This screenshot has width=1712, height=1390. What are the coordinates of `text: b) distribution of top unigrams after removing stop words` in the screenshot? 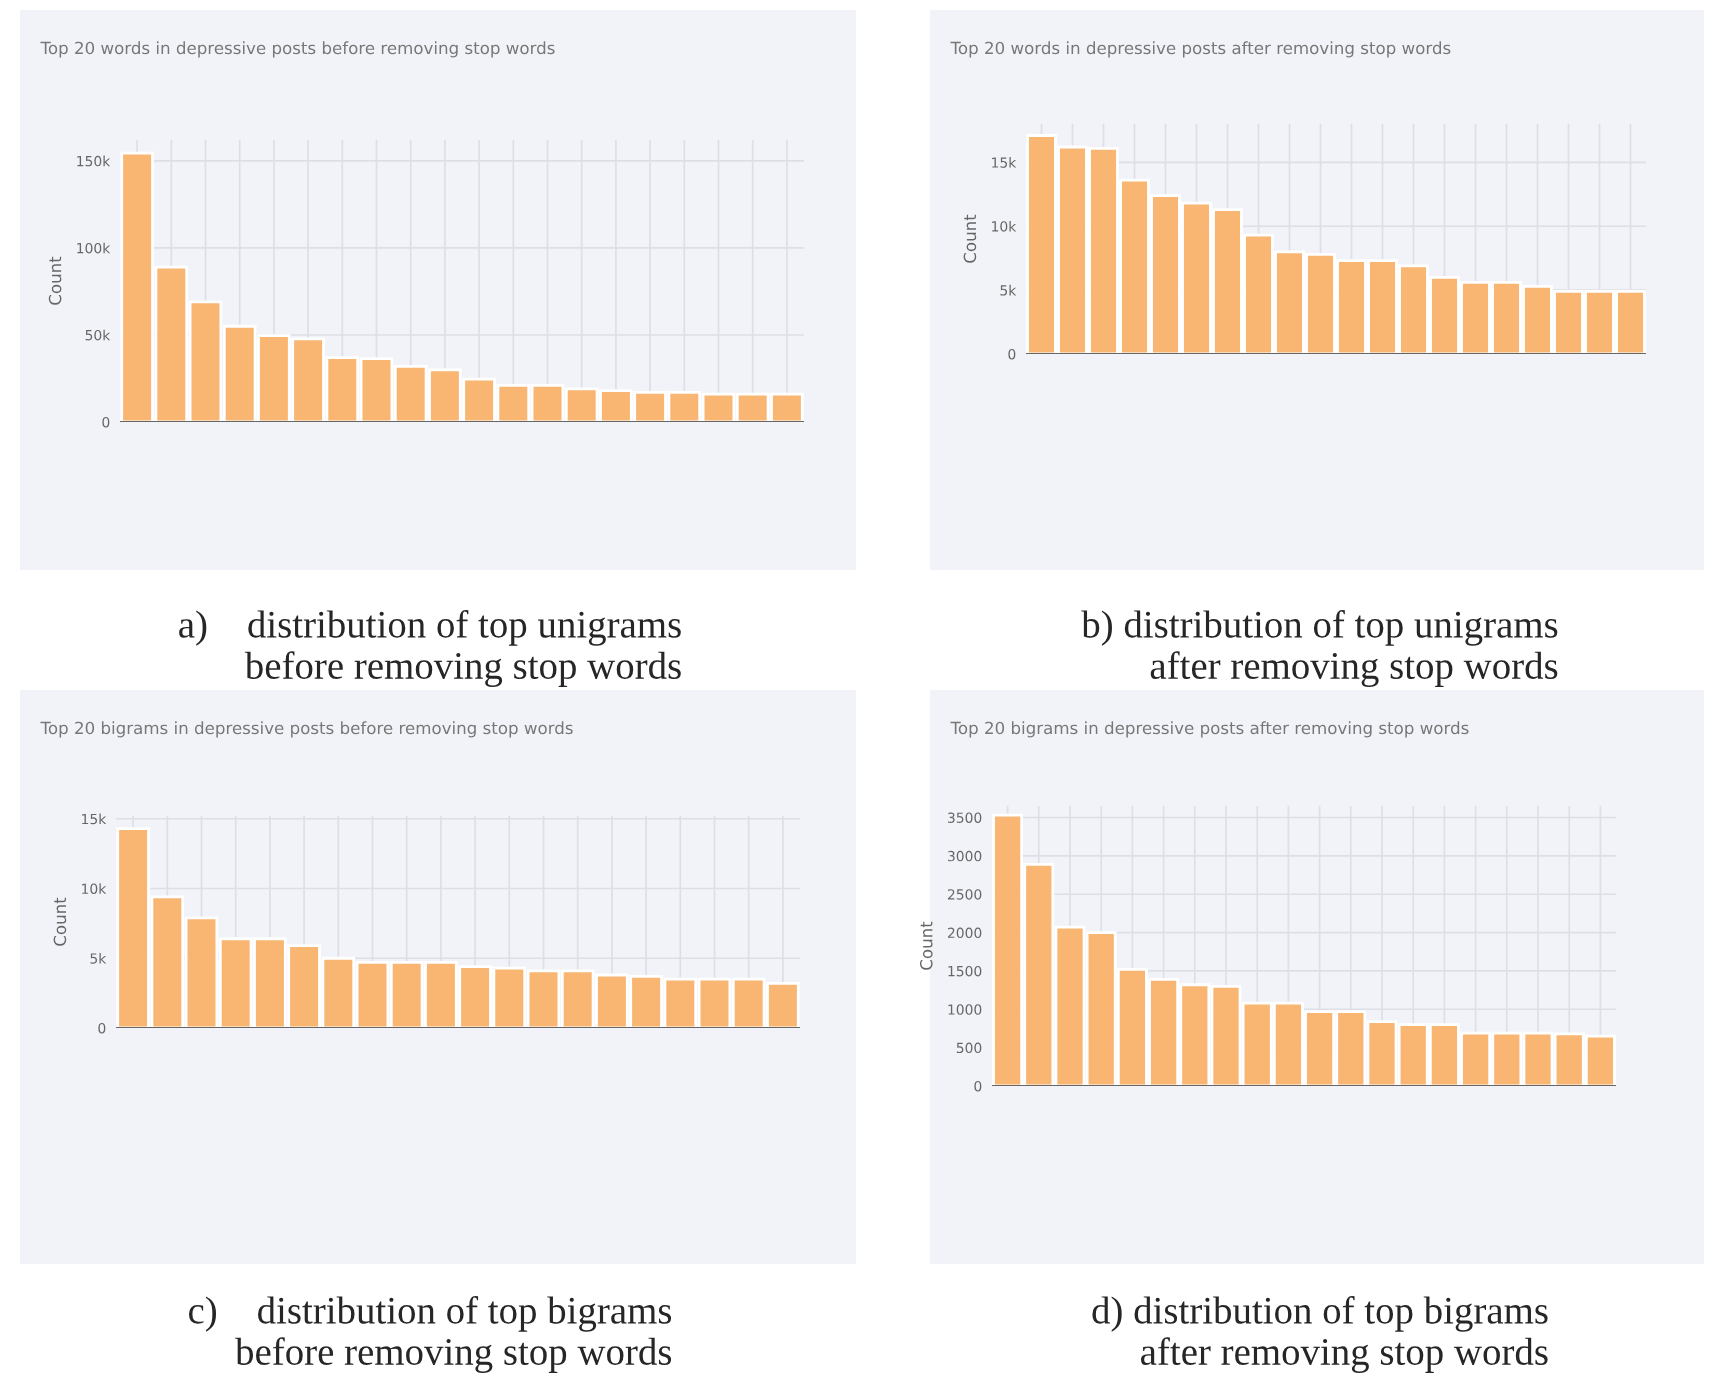 It's located at (1319, 649).